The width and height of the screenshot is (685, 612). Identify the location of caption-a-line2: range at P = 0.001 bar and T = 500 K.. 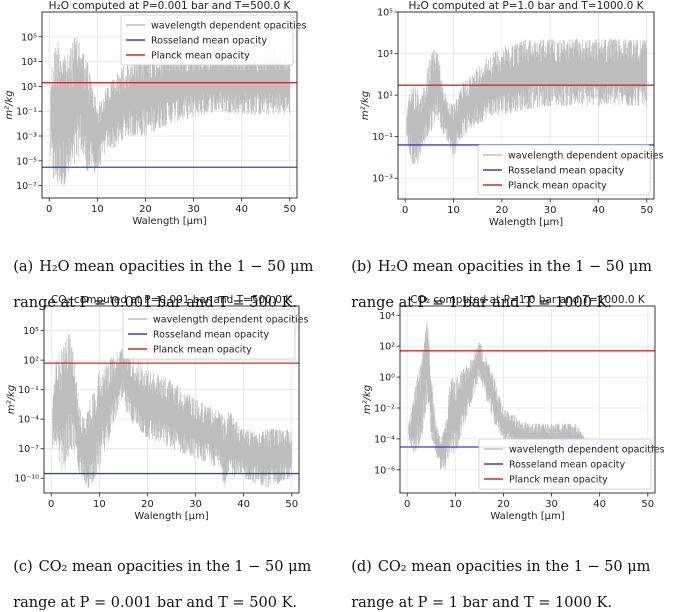
(155, 303).